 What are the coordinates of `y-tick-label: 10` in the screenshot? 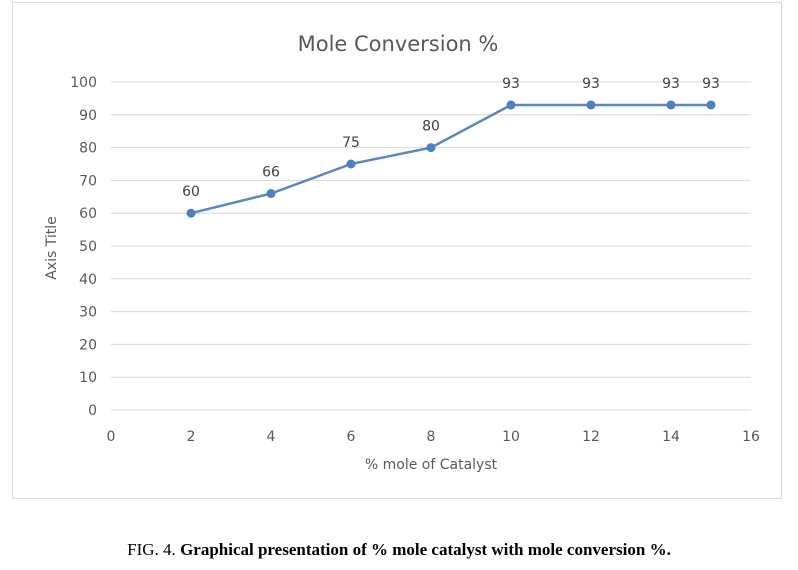 It's located at (88, 378).